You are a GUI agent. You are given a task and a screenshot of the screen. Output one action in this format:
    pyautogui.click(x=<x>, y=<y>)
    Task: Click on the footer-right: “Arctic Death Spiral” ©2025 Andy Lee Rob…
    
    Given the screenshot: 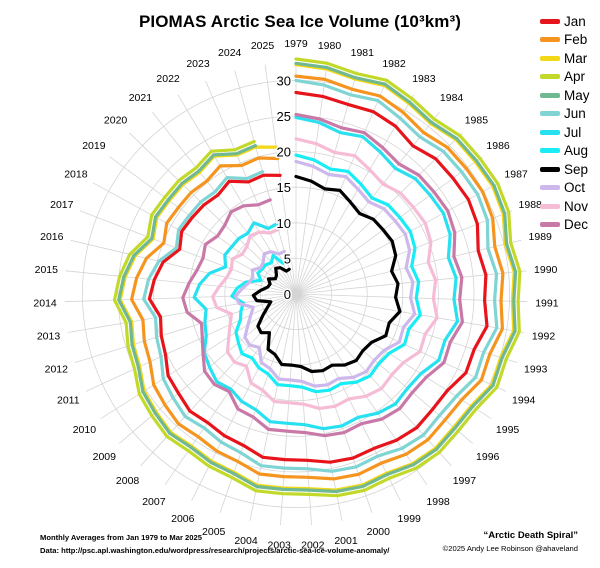 What is the action you would take?
    pyautogui.click(x=510, y=542)
    